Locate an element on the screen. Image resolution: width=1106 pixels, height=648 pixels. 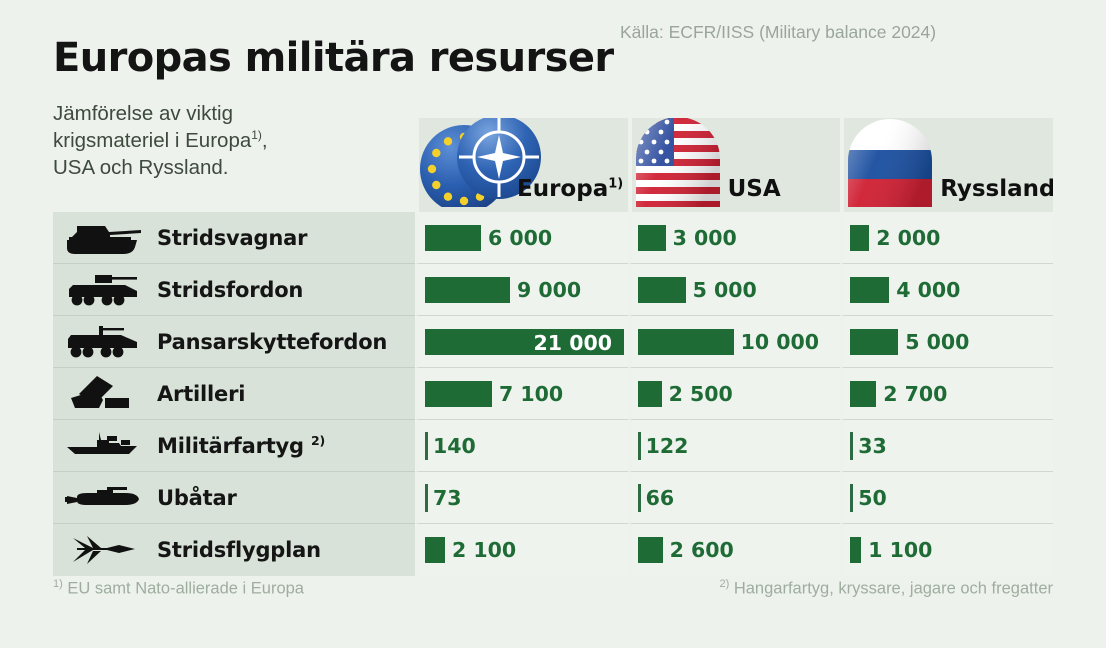
cell-europa: 7 100 is located at coordinates (521, 394).